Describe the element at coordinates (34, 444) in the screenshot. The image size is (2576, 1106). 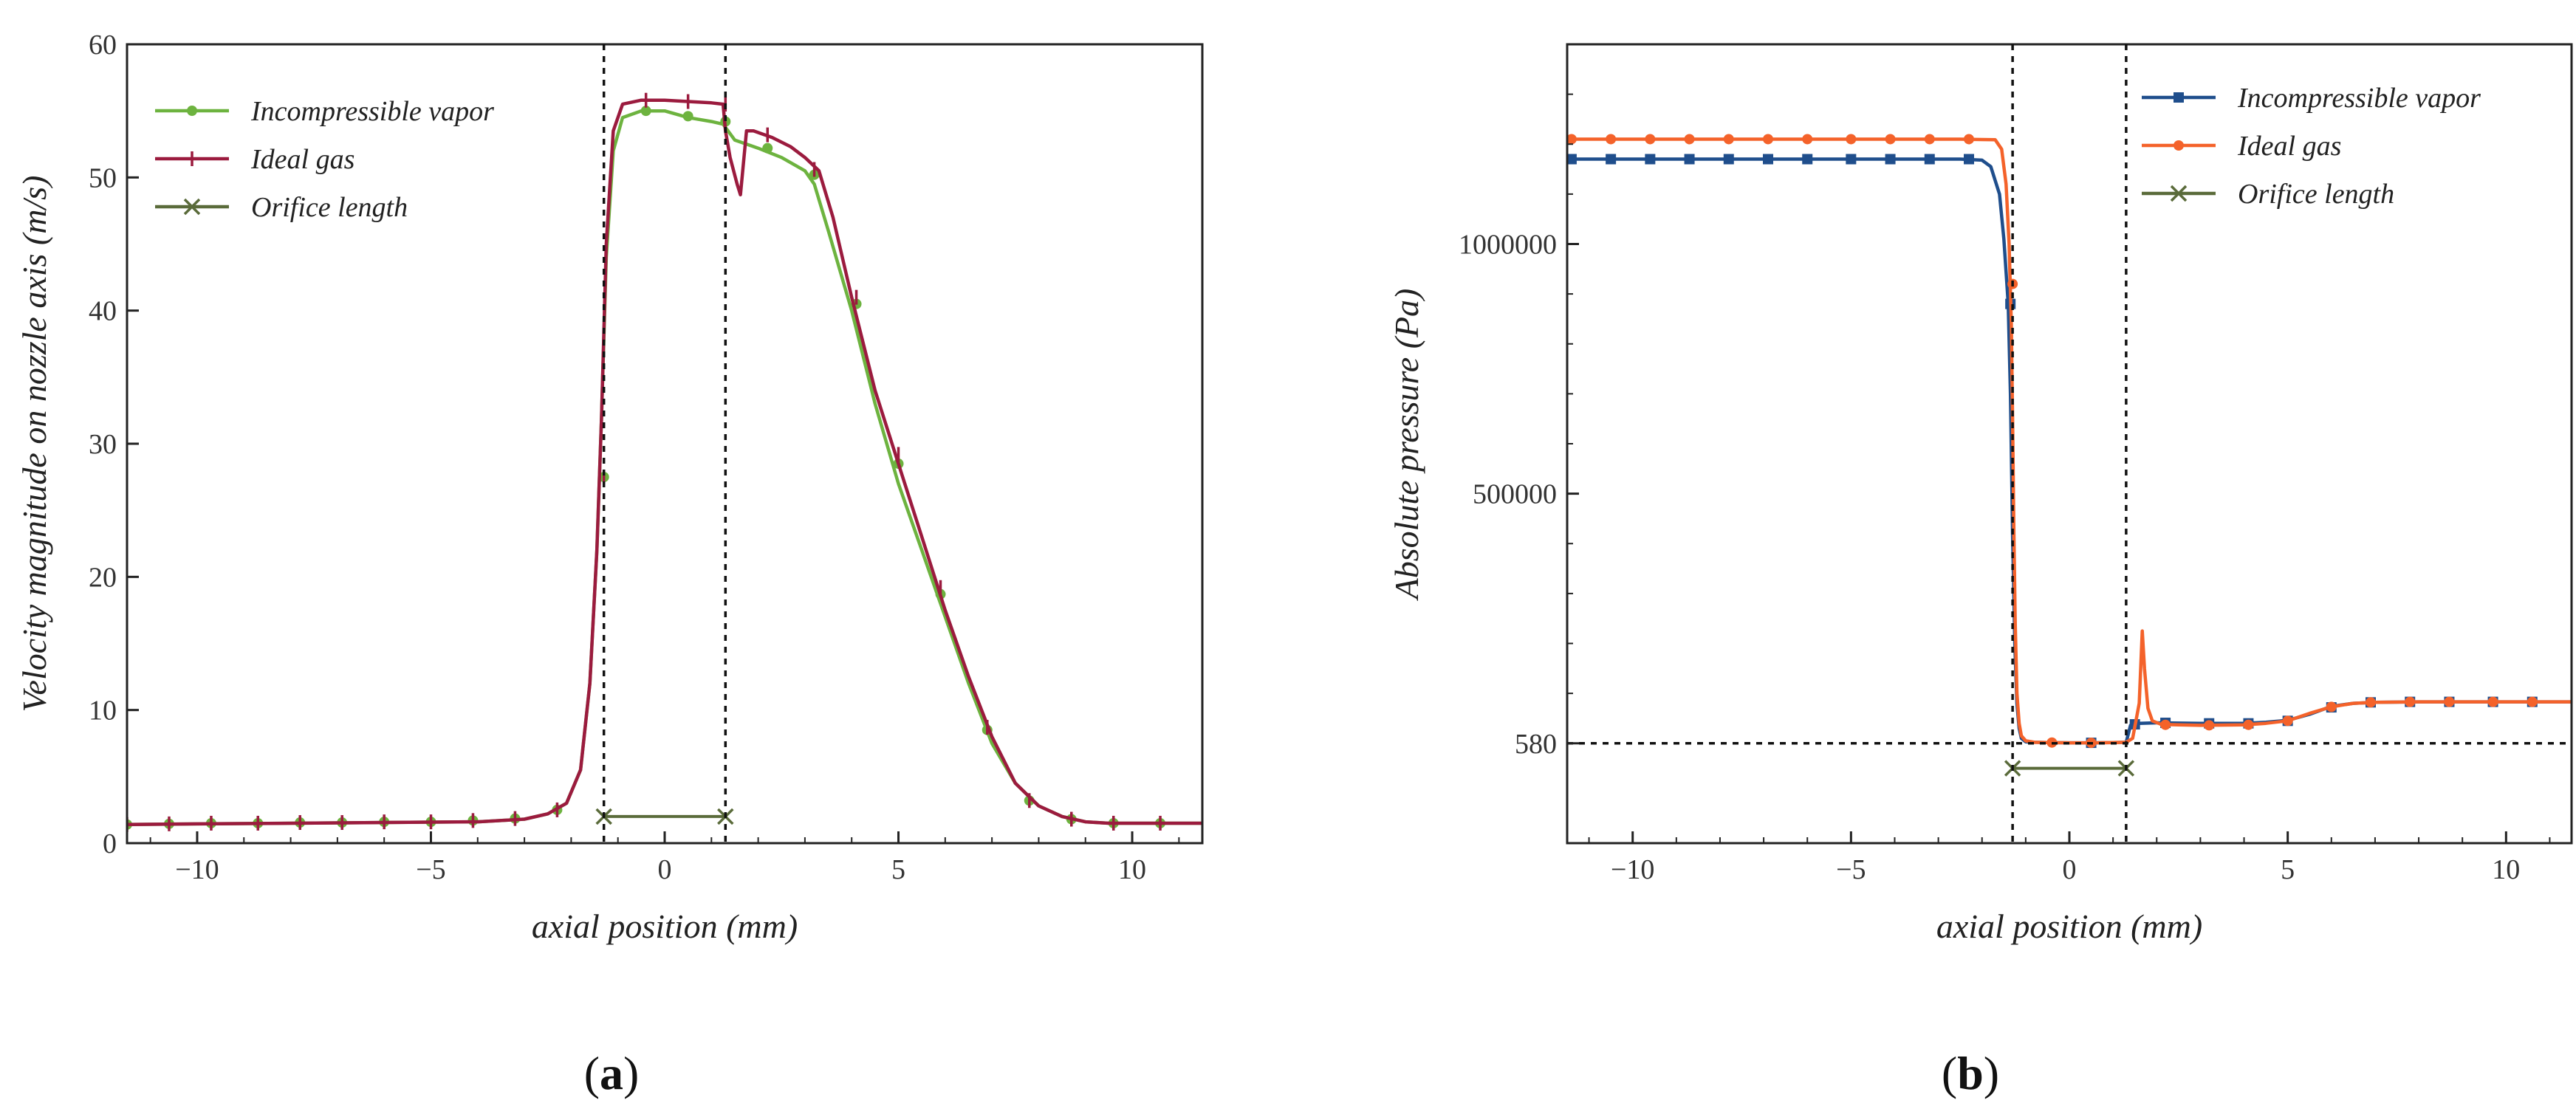
I see `chart-a-ylabel: Velocity magnitude on nozzle axis (m/s)` at that location.